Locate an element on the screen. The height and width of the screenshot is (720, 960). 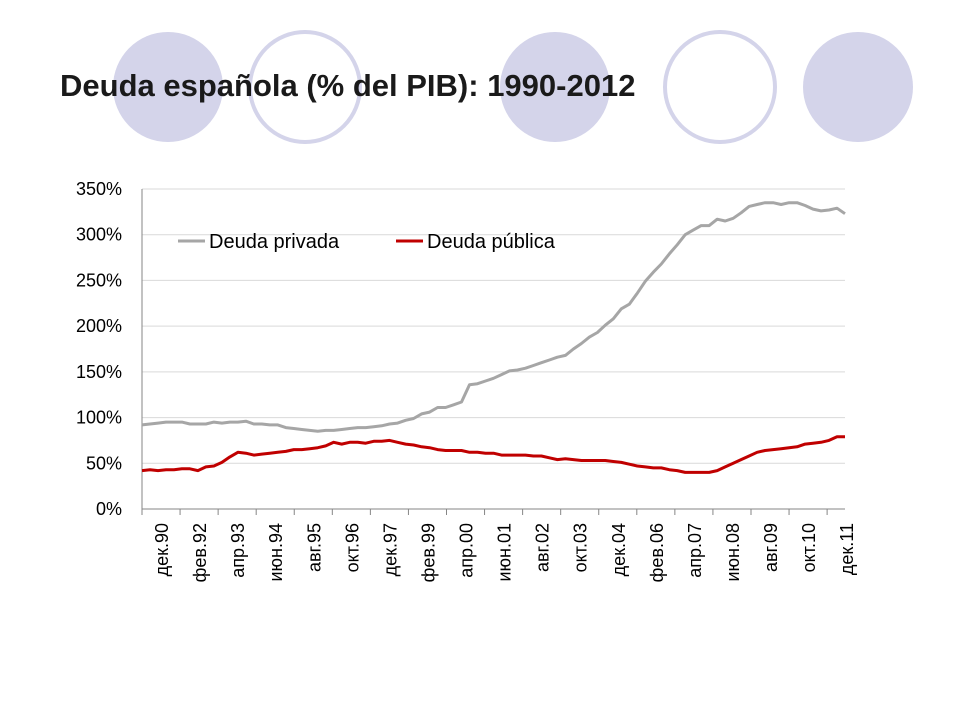
series-line-deuda-p-blica is located at coordinates (493, 454).